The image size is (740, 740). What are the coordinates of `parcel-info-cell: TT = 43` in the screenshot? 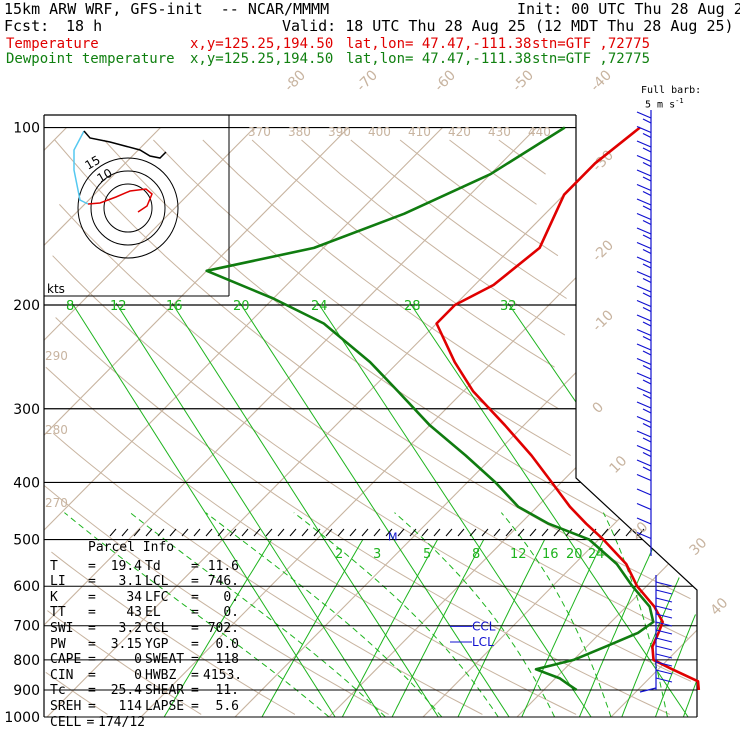 It's located at (97, 613).